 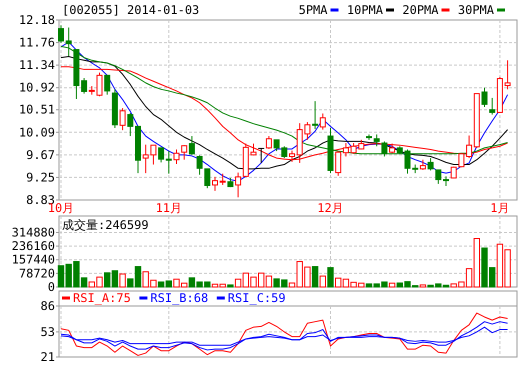 What do you see at coordinates (476, 10) in the screenshot?
I see `legend-label: 30PMA` at bounding box center [476, 10].